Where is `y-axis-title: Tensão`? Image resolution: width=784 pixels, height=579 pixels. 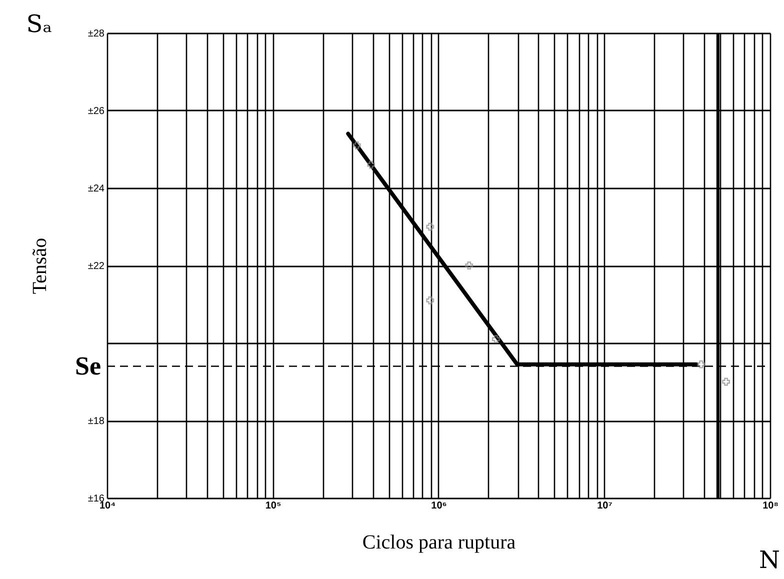
y-axis-title: Tensão is located at coordinates (39, 266).